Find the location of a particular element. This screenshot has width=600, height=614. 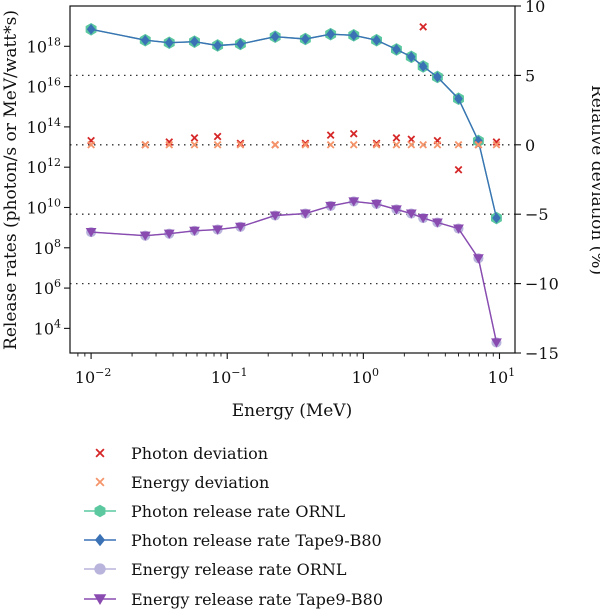

left-y-axis-label: Release rates (photon/s or MeV/watt*s) is located at coordinates (11, 180).